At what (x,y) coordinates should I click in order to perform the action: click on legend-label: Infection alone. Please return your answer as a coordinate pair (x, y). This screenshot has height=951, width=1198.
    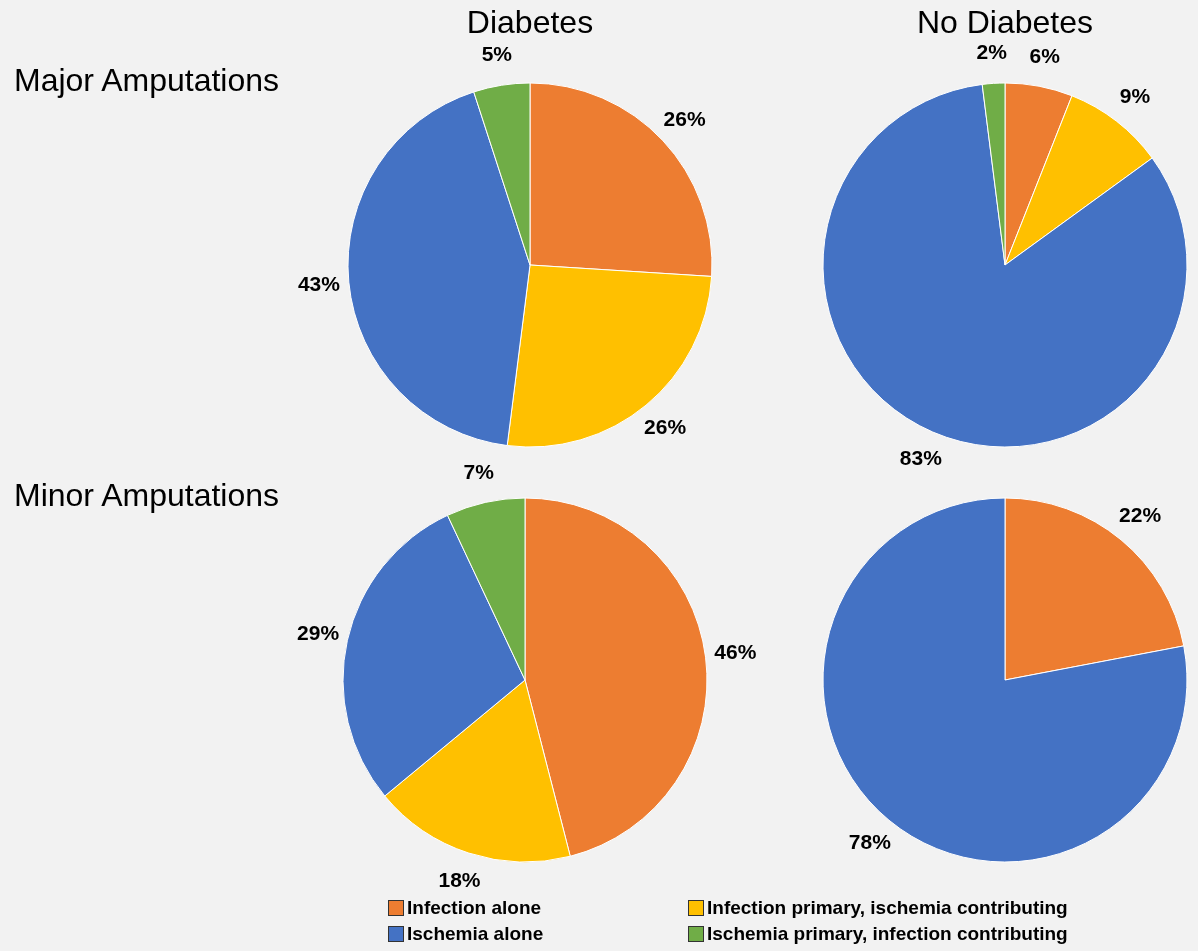
    Looking at the image, I should click on (474, 907).